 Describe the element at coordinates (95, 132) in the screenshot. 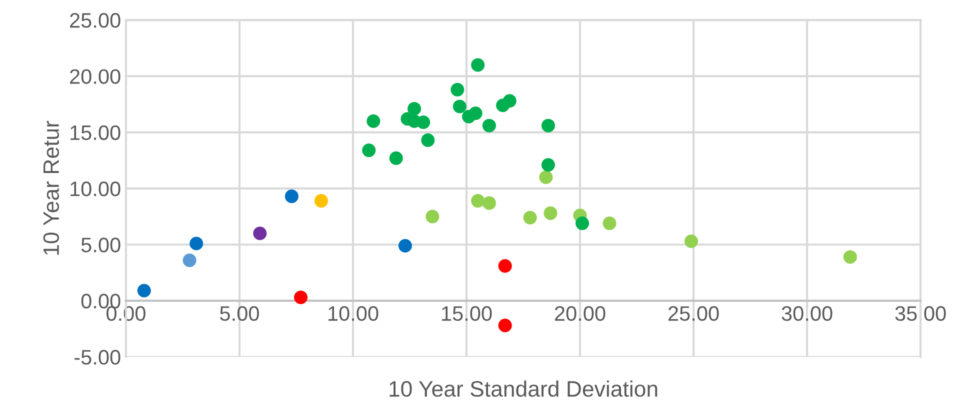

I see `y-tick-label: 15.00` at that location.